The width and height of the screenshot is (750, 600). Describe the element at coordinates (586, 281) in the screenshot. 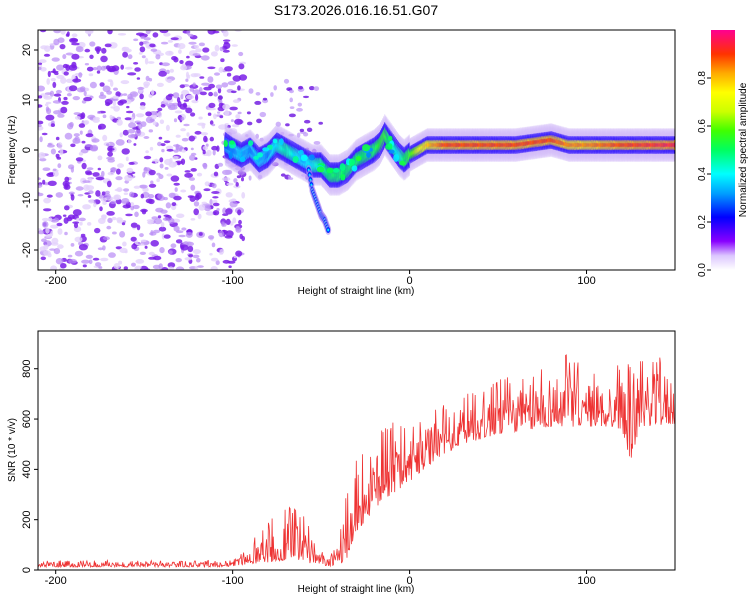

I see `spectrogram-x-tick-label: 100` at that location.